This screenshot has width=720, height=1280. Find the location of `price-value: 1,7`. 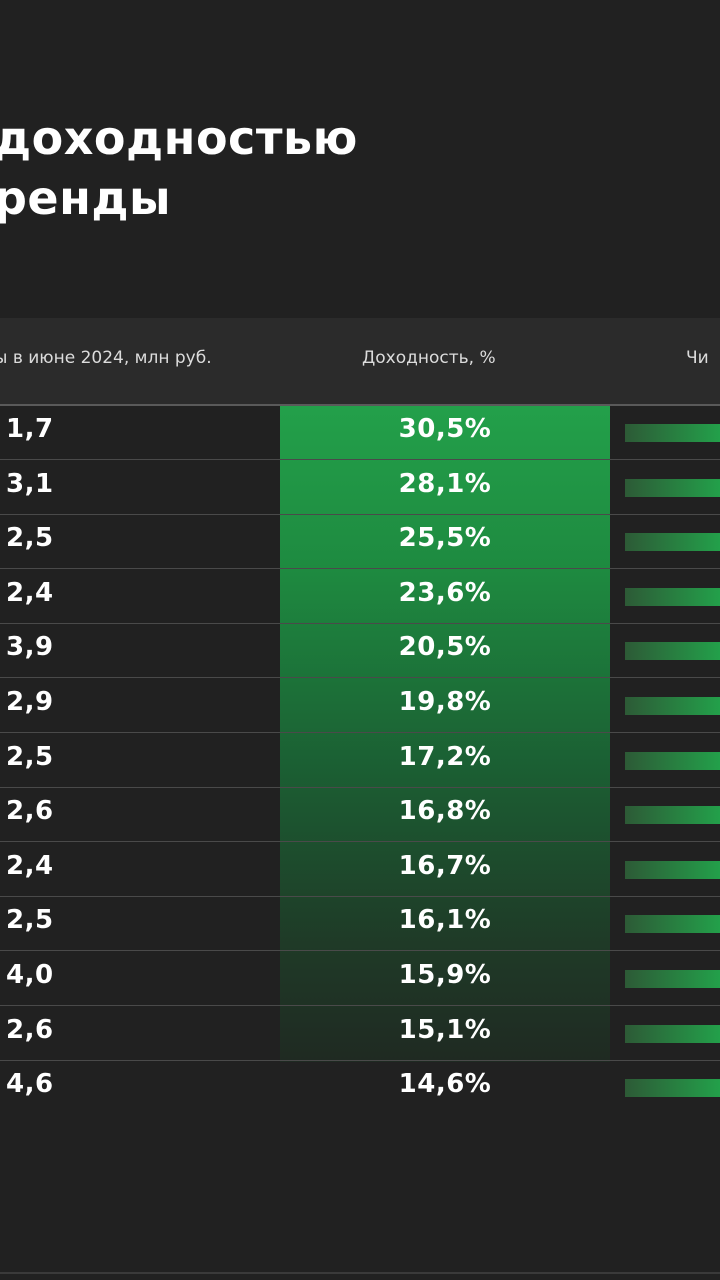

price-value: 1,7 is located at coordinates (30, 429).